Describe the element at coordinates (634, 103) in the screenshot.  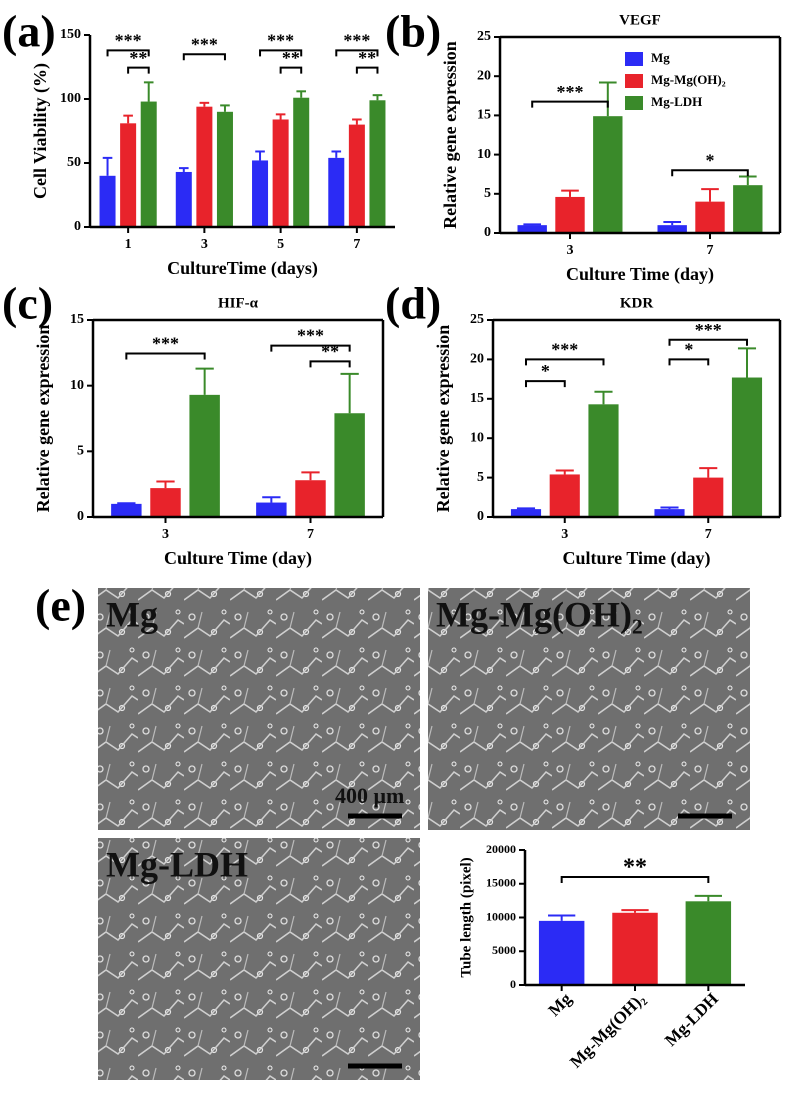
I see `legend-swatch` at that location.